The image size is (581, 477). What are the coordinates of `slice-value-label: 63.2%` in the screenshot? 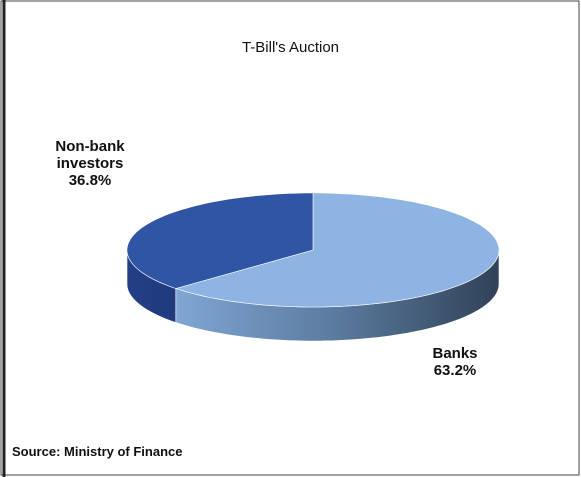 It's located at (455, 370).